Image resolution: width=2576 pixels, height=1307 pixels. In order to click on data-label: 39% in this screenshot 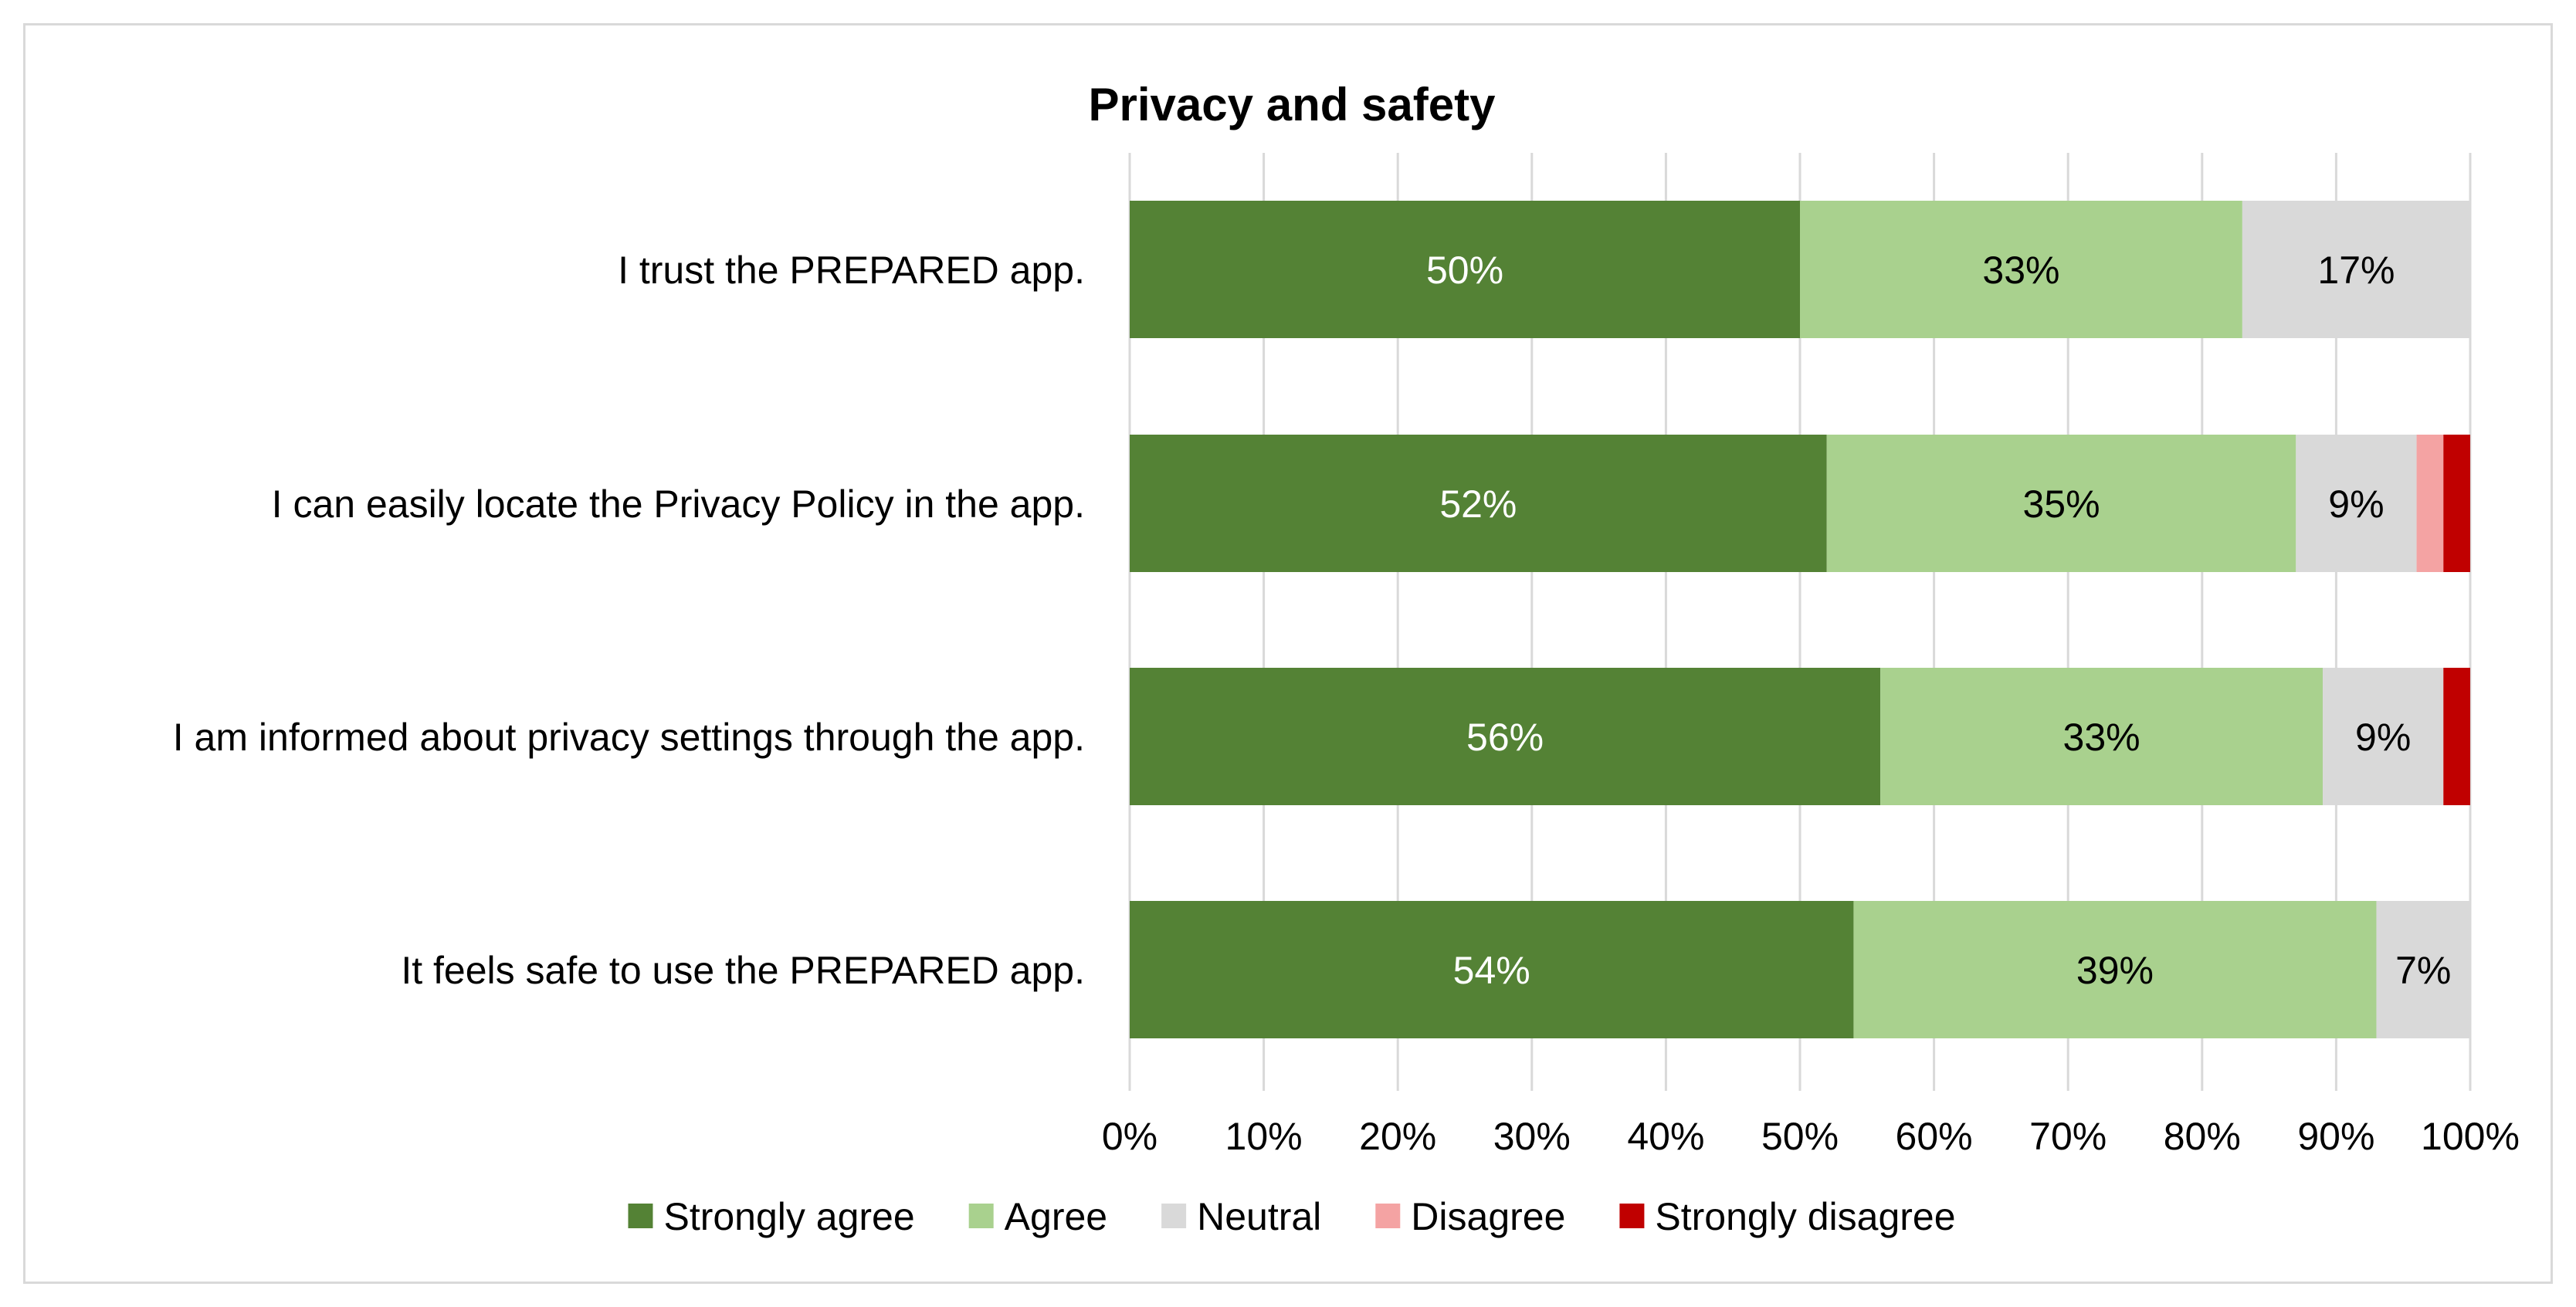, I will do `click(2115, 971)`.